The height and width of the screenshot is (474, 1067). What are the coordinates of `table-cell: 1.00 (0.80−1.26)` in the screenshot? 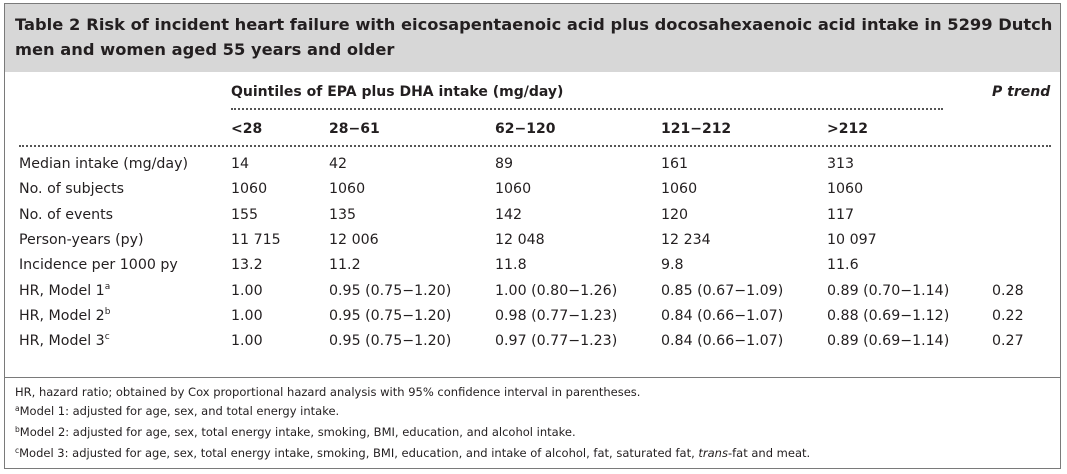 It's located at (556, 290).